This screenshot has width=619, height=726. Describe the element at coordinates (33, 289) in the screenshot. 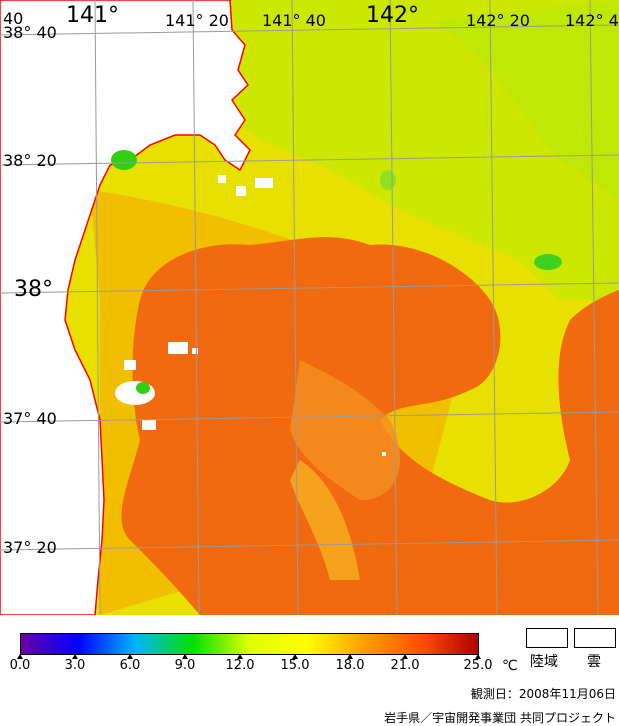

I see `lat-label-38: 38°` at that location.